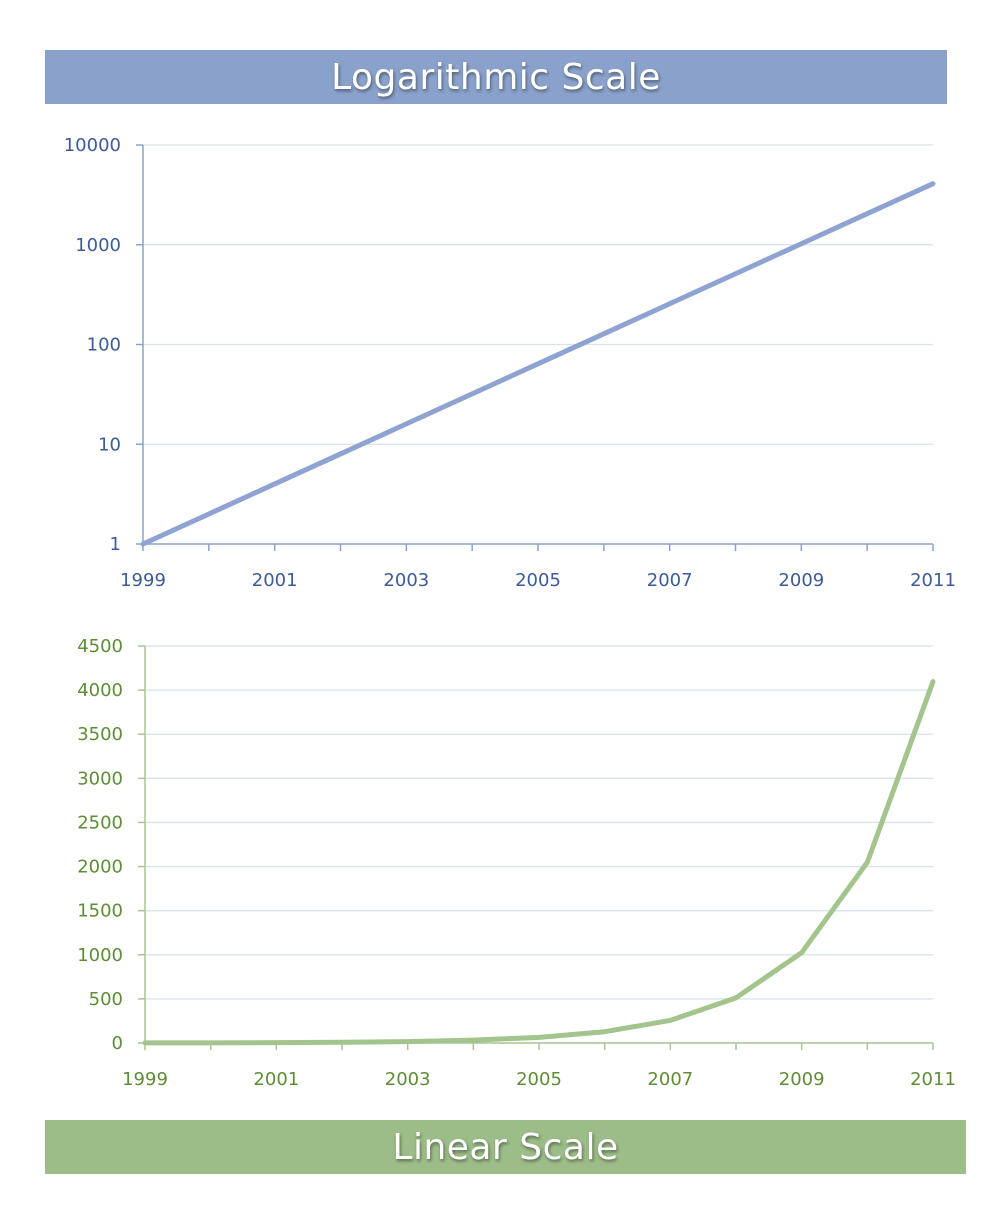  I want to click on linear-y-tick-label: 500, so click(106, 999).